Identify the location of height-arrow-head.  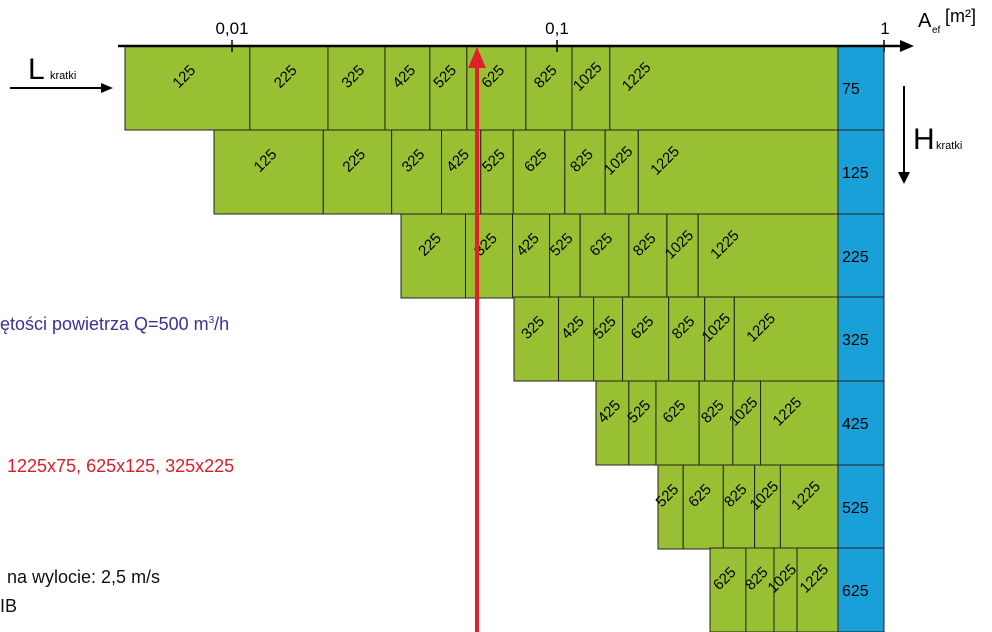
(904, 178).